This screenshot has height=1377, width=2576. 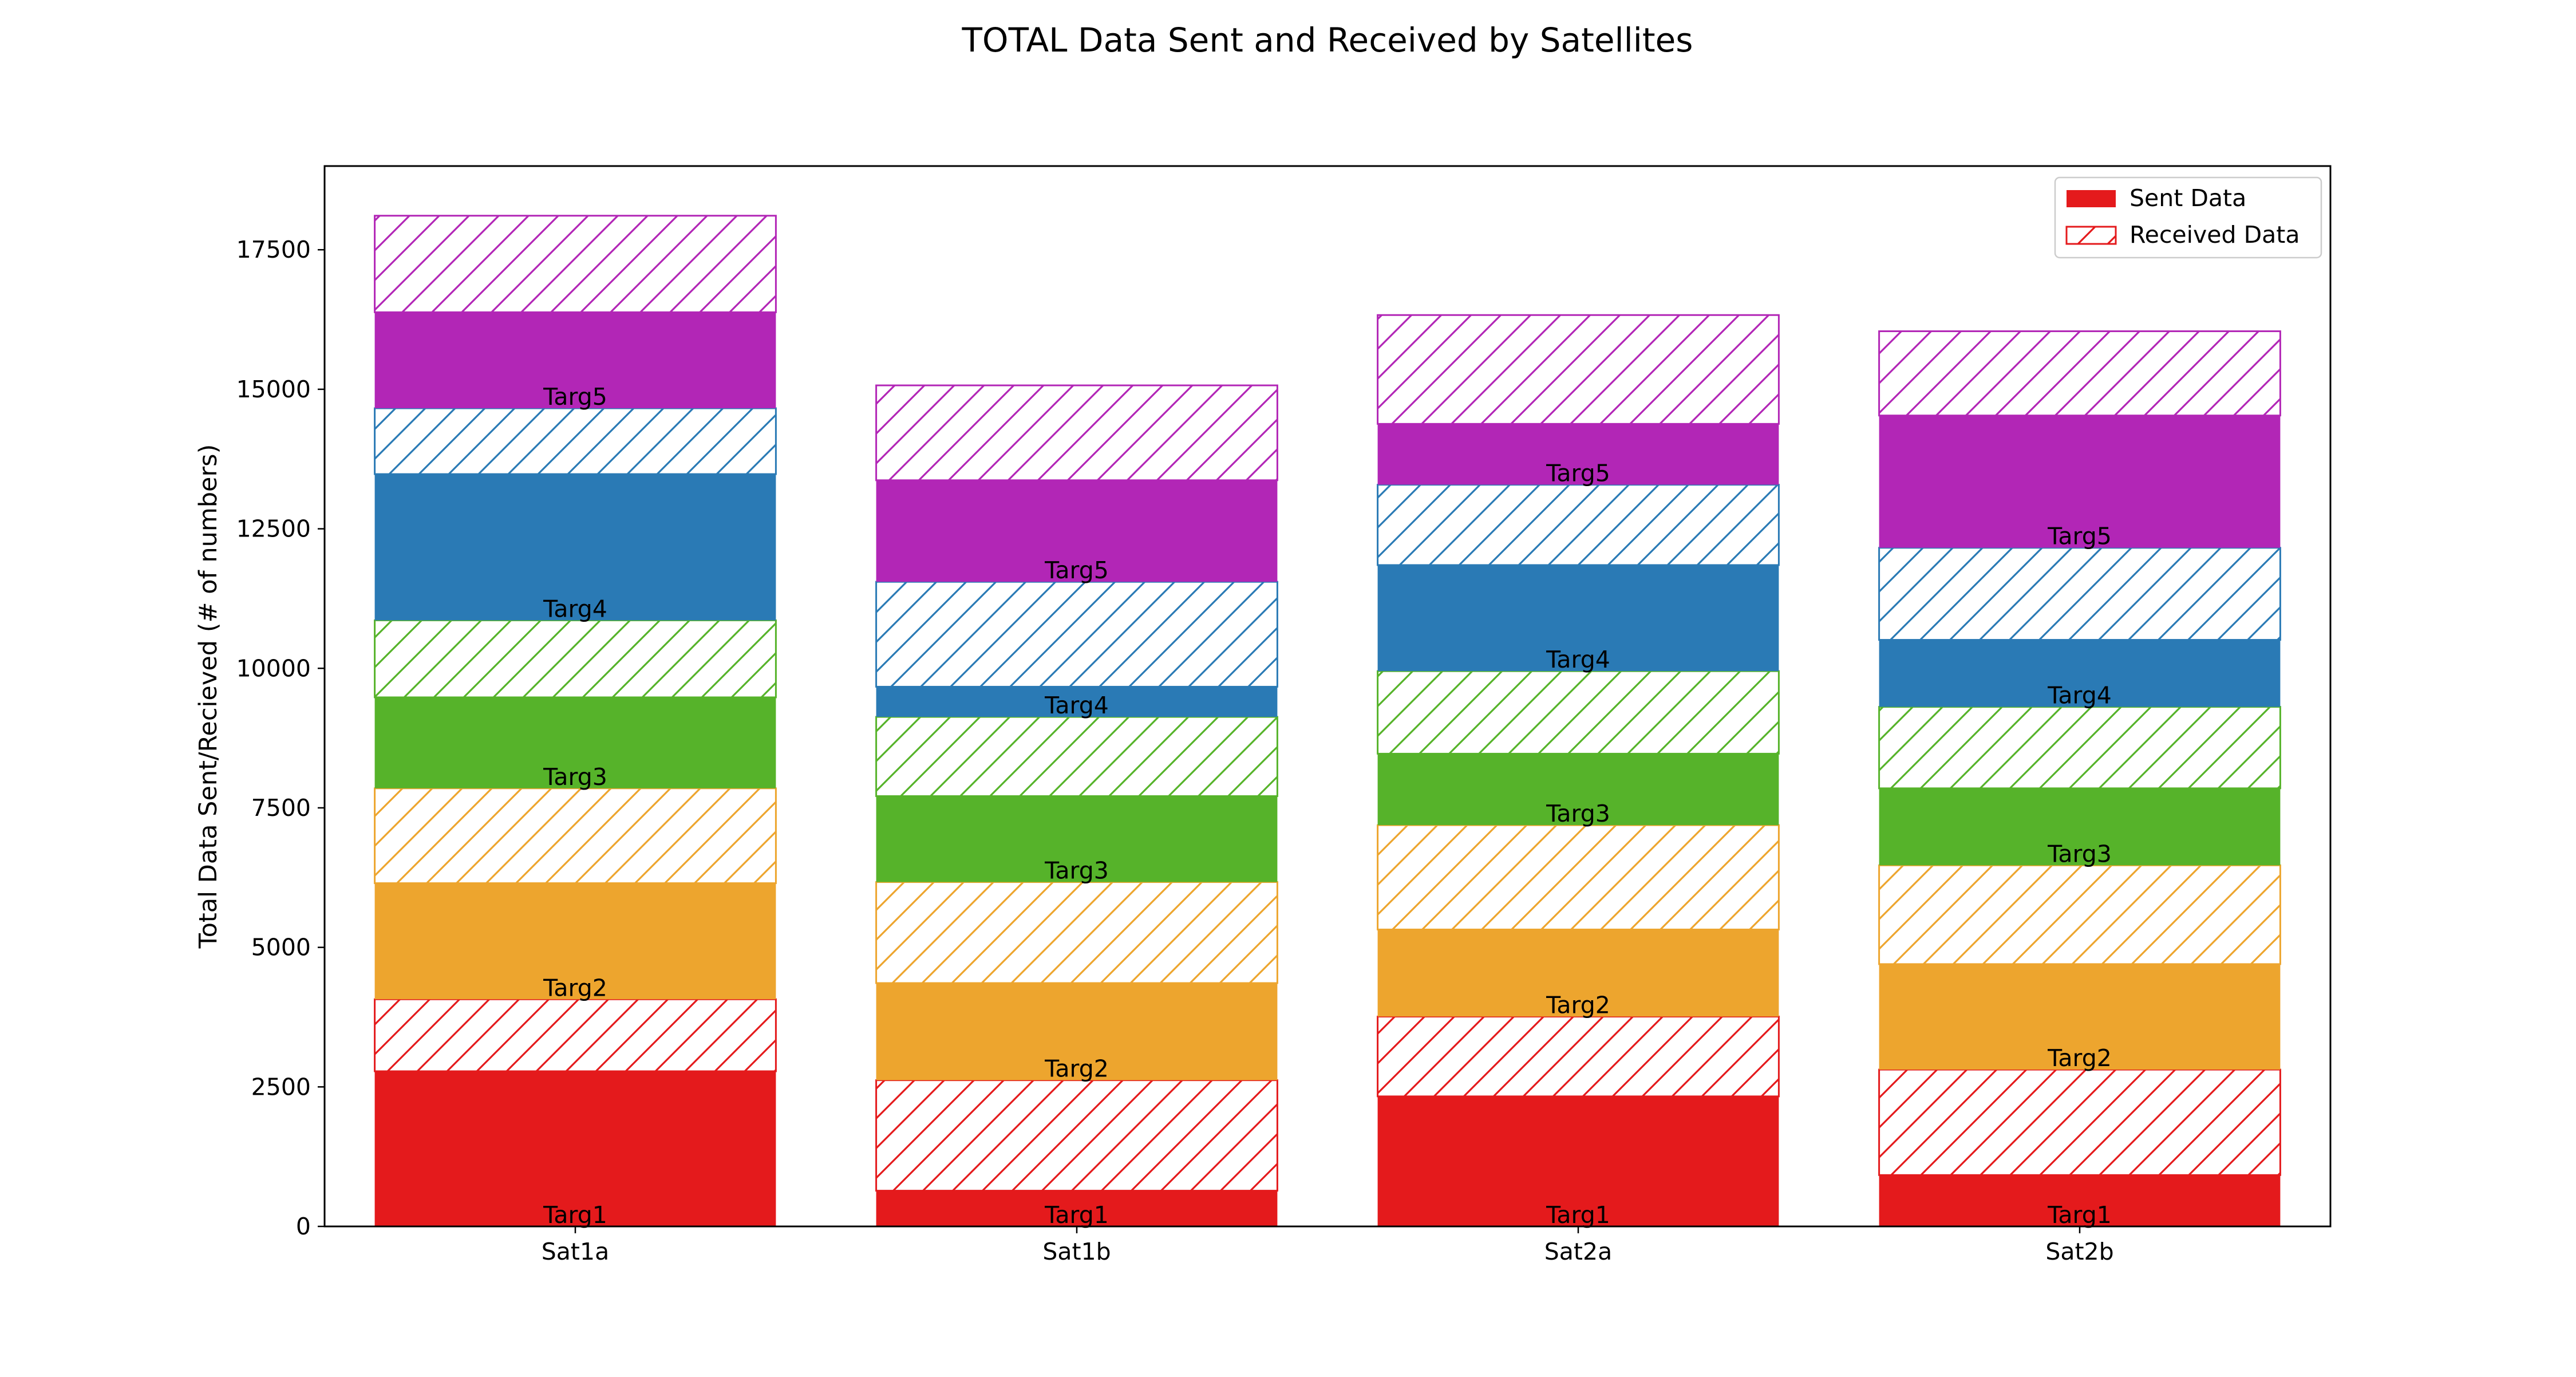 What do you see at coordinates (1077, 839) in the screenshot?
I see `bar-sent-targ3-sat1b` at bounding box center [1077, 839].